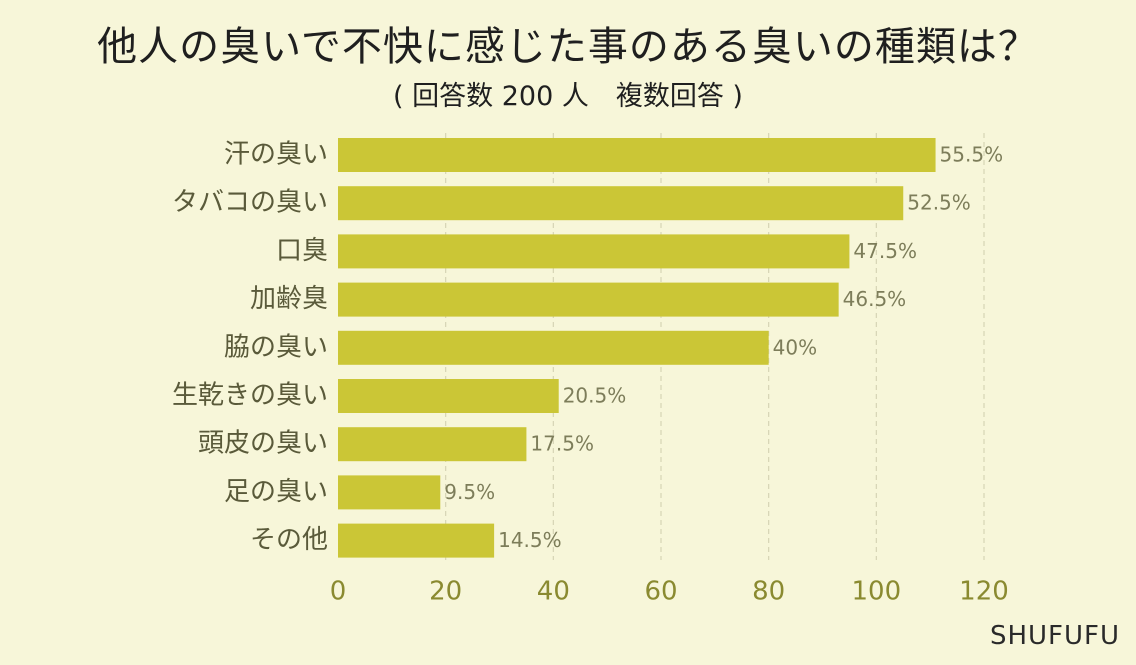 This screenshot has width=1136, height=665. What do you see at coordinates (877, 592) in the screenshot?
I see `x-tick-label: 100` at bounding box center [877, 592].